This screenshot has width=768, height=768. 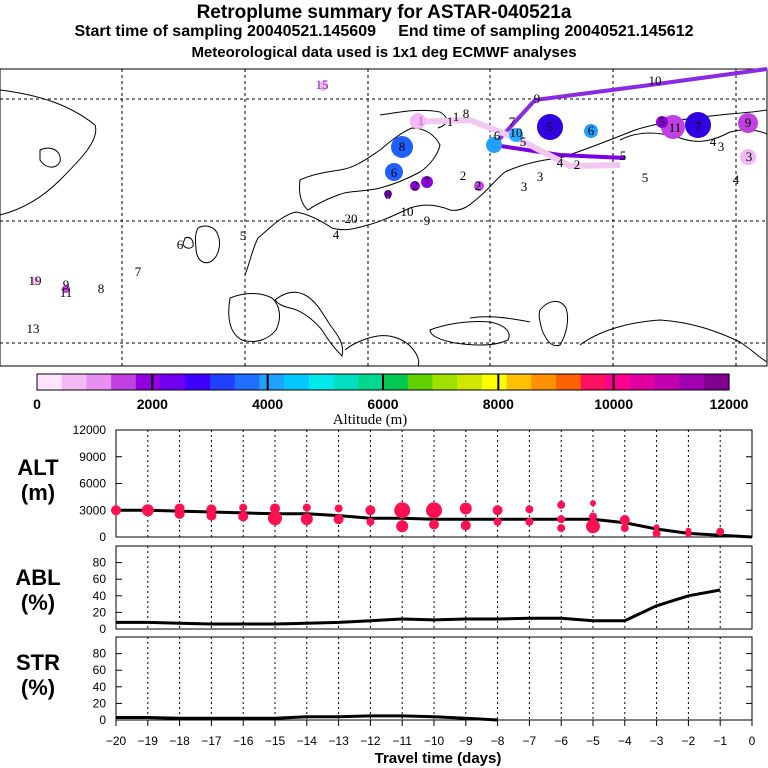 I want to click on x-tick-label: −19, so click(x=148, y=741).